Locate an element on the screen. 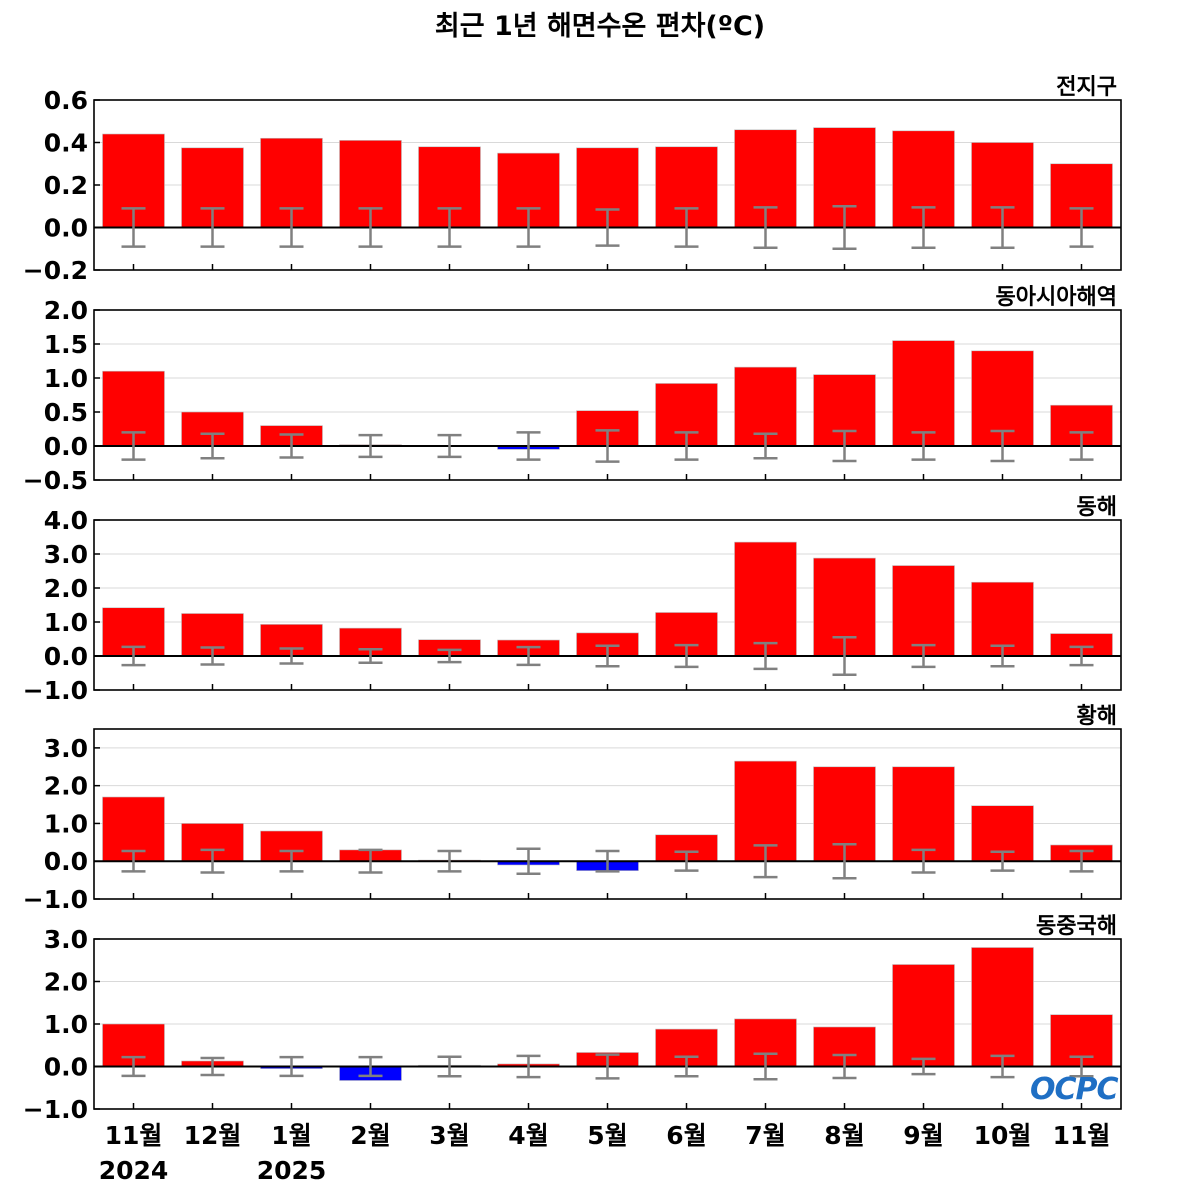  x-tick-label: 1월 is located at coordinates (291, 1135).